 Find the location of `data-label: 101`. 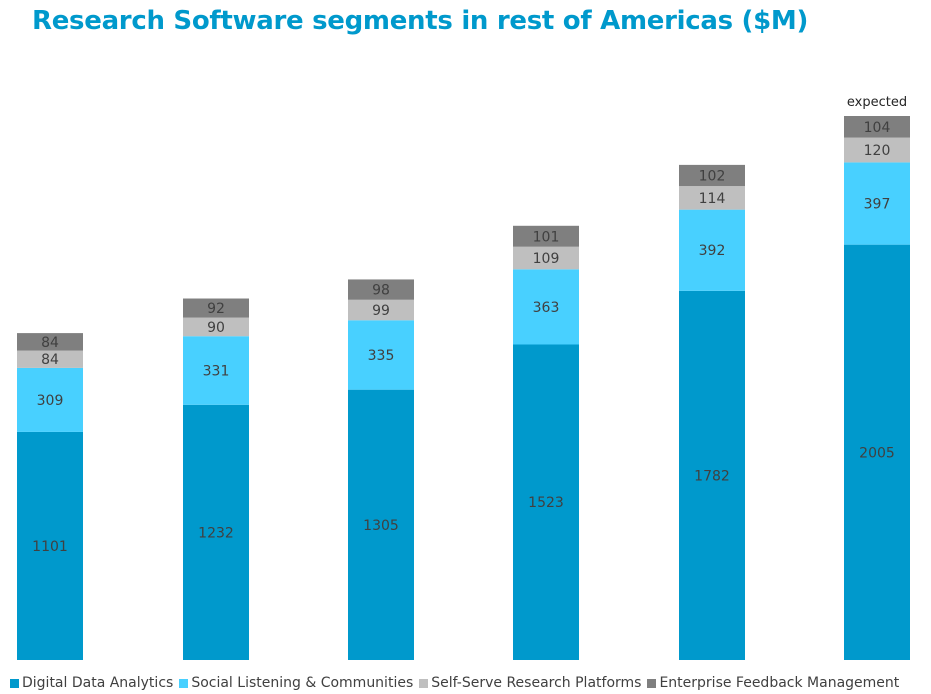

data-label: 101 is located at coordinates (546, 237).